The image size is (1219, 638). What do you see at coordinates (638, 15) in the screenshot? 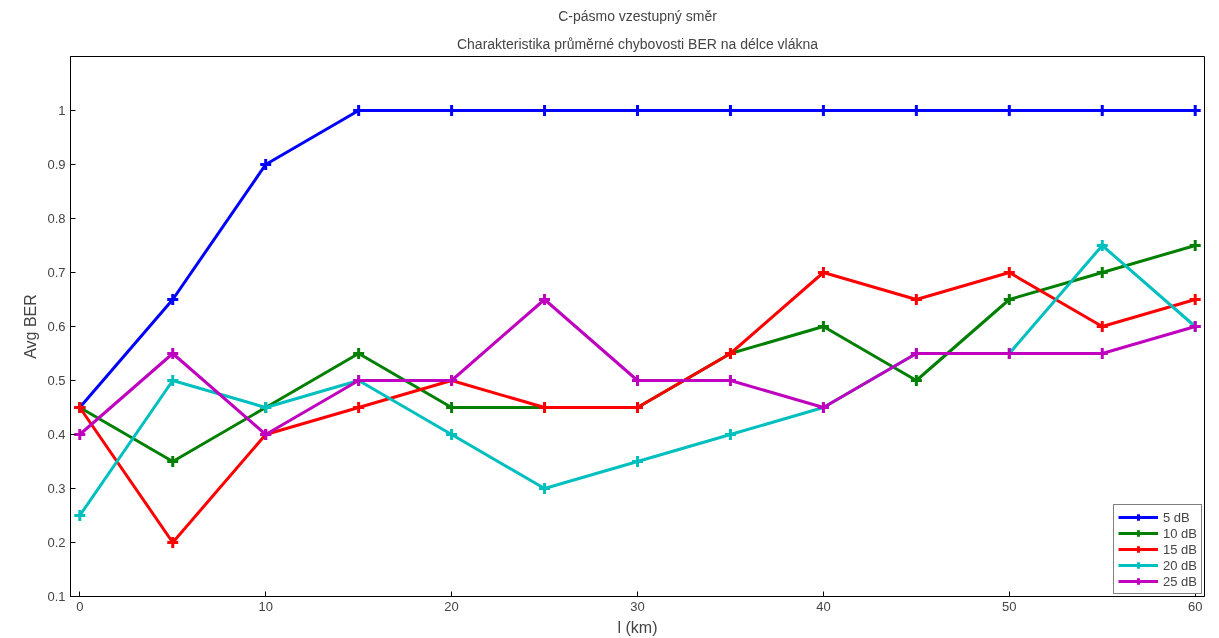
I see `chart-title: C-pásmo vzestupný směr` at bounding box center [638, 15].